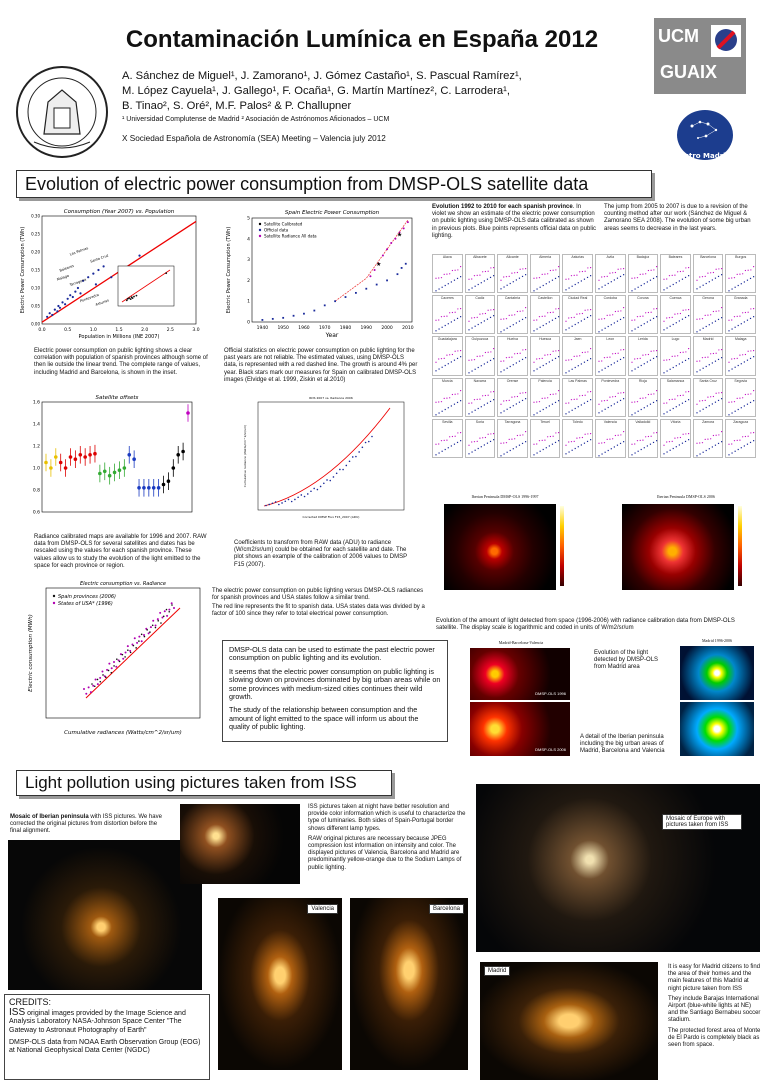 Image resolution: width=768 pixels, height=1086 pixels. What do you see at coordinates (263, 328) in the screenshot?
I see `x-tick-label: 1940` at bounding box center [263, 328].